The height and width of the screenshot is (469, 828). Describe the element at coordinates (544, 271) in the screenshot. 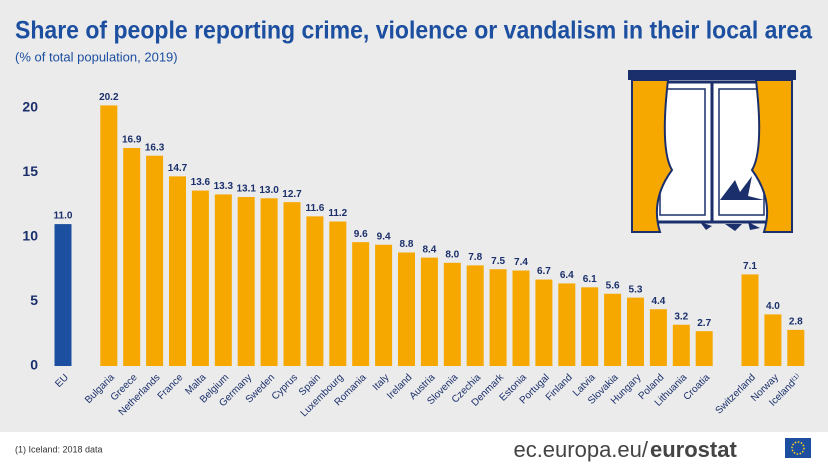

I see `value-label: 6.7` at that location.